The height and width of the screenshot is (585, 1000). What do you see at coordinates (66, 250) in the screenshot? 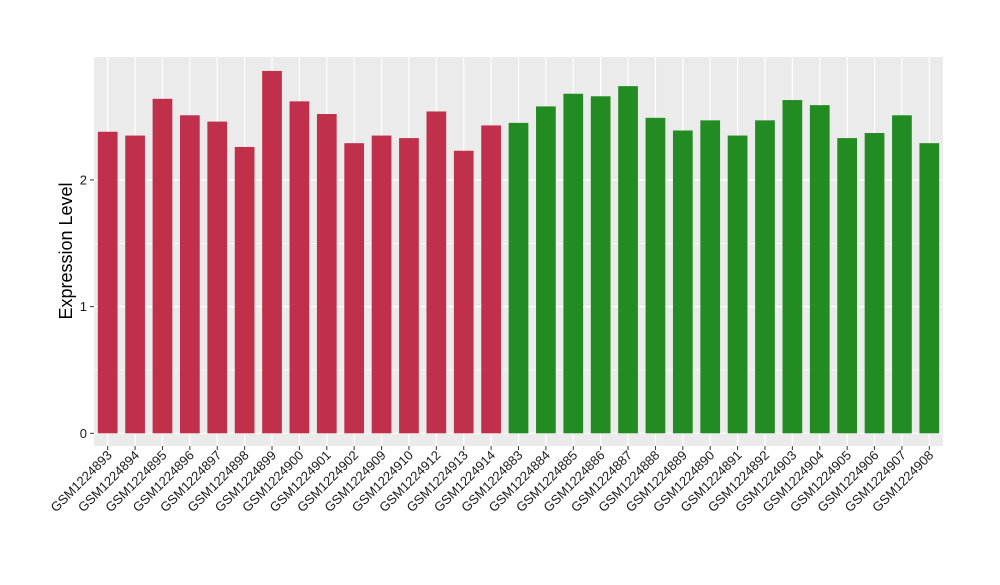
I see `y-axis-title: Expression Level` at bounding box center [66, 250].